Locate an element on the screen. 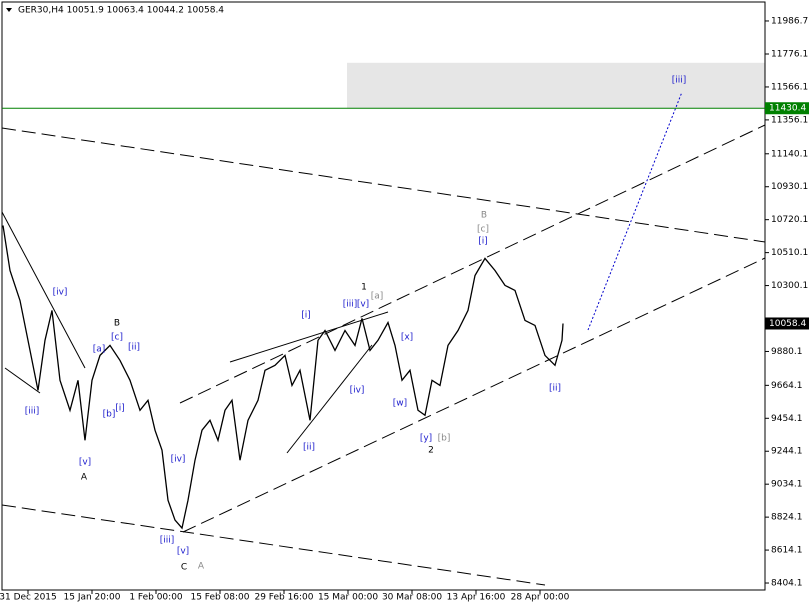 This screenshot has height=607, width=809. last-price-label: 10058.4 is located at coordinates (787, 324).